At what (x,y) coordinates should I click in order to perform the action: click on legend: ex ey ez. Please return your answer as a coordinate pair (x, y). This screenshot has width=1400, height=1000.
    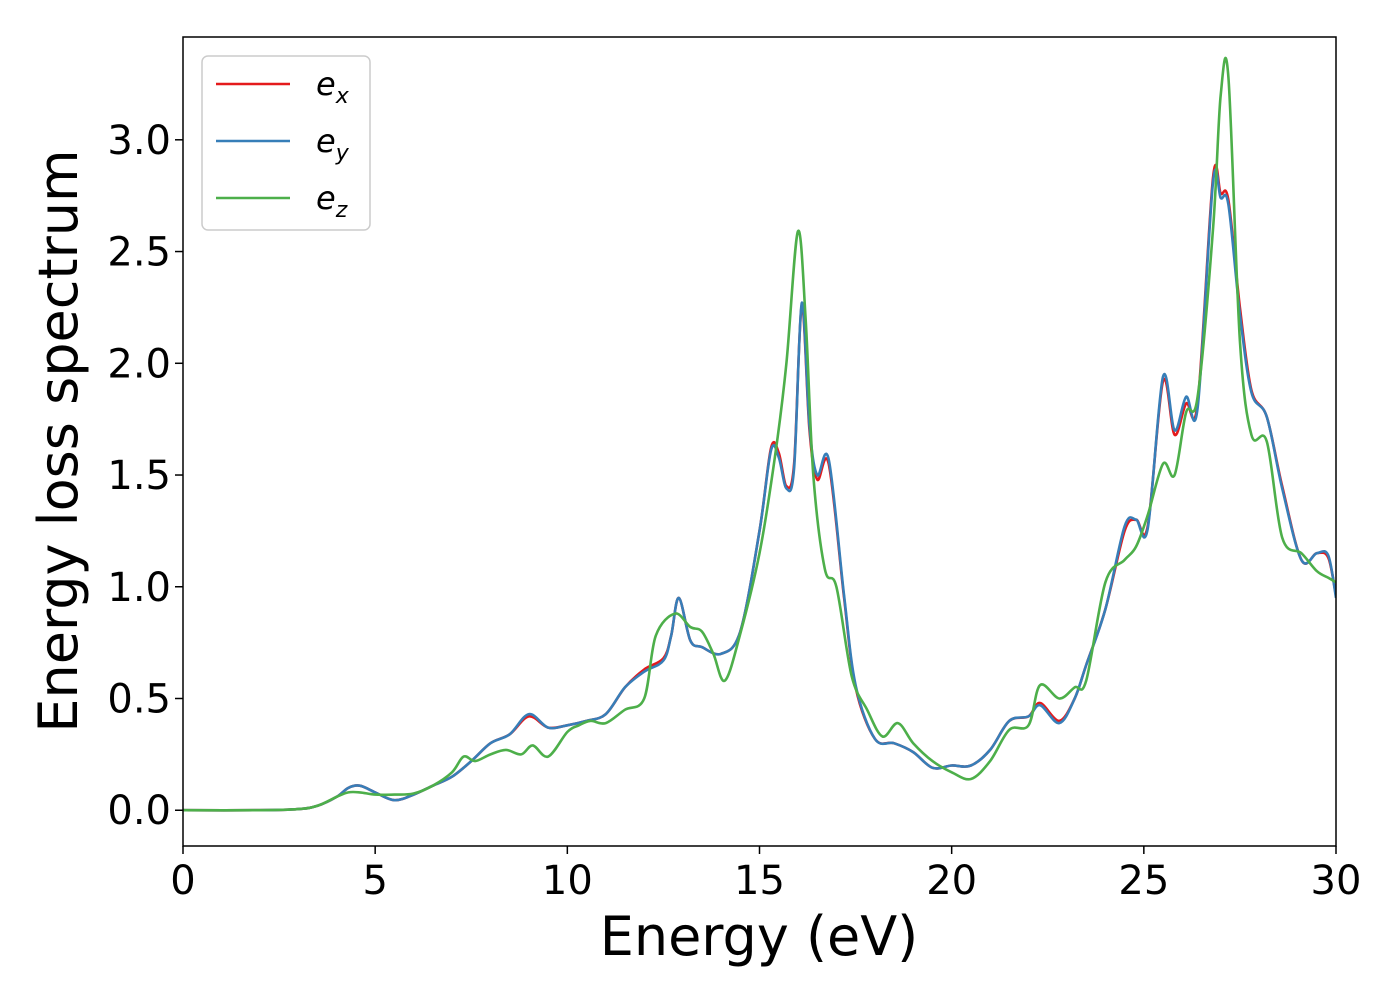
    Looking at the image, I should click on (286, 143).